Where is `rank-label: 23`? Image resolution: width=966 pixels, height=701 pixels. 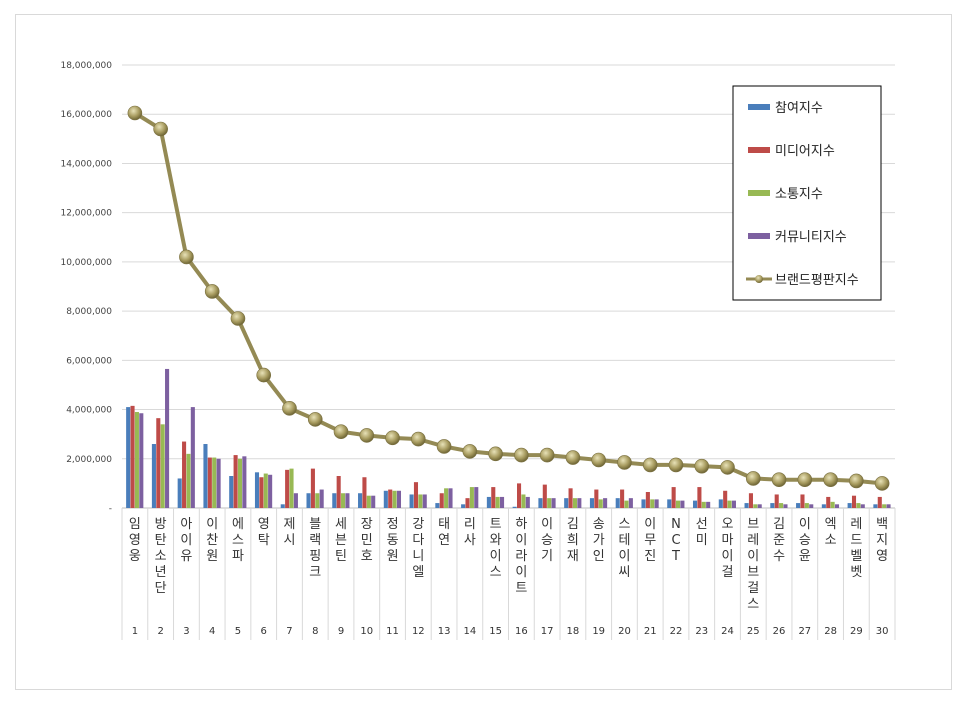
rank-label: 23 is located at coordinates (701, 631).